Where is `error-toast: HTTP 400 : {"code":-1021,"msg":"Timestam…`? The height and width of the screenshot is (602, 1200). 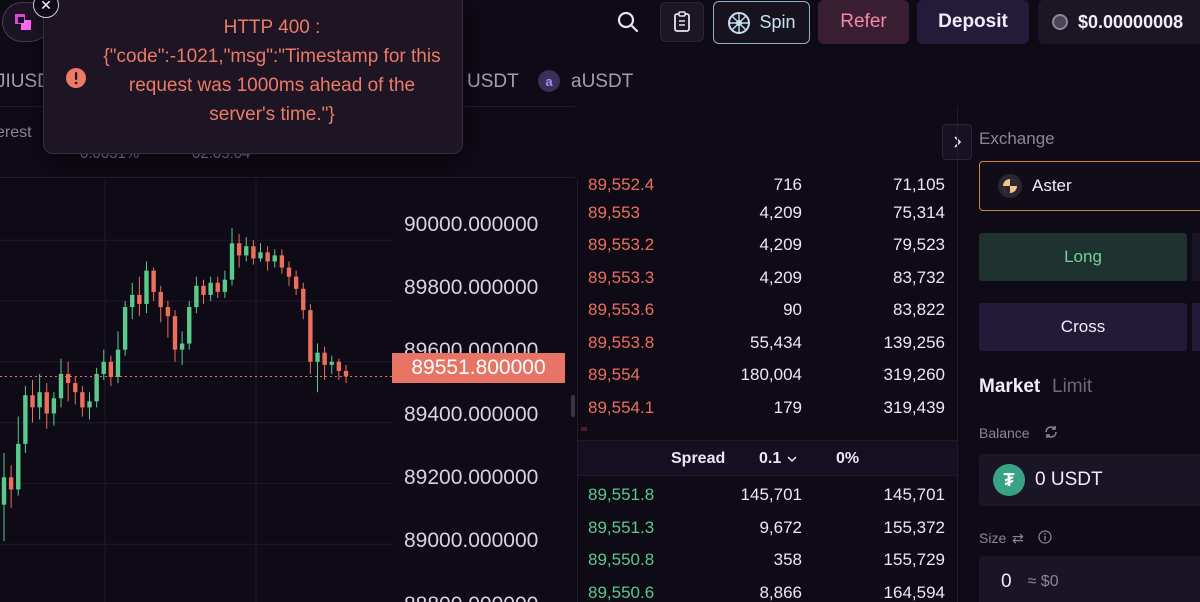 error-toast: HTTP 400 : {"code":-1021,"msg":"Timestam… is located at coordinates (253, 77).